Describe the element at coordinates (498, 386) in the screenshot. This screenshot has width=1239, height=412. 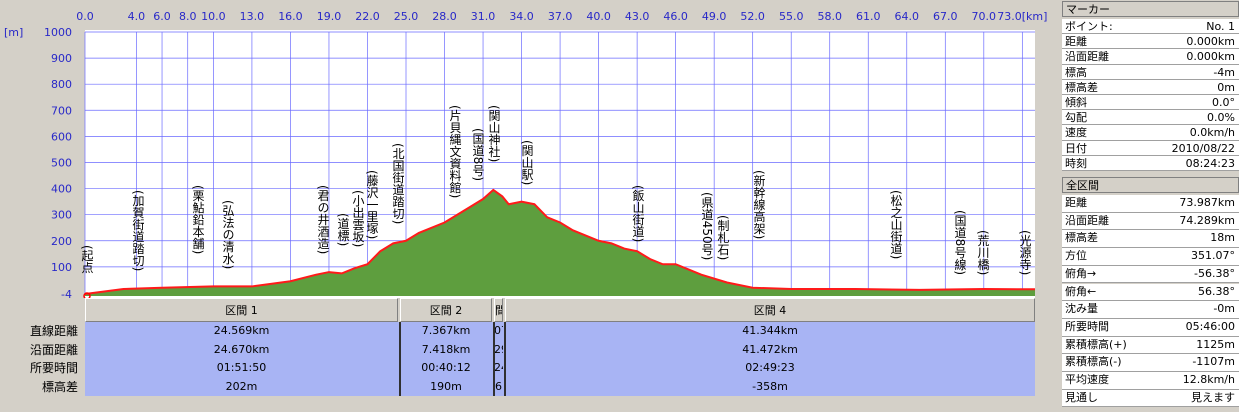
I see `section-value: 6` at that location.